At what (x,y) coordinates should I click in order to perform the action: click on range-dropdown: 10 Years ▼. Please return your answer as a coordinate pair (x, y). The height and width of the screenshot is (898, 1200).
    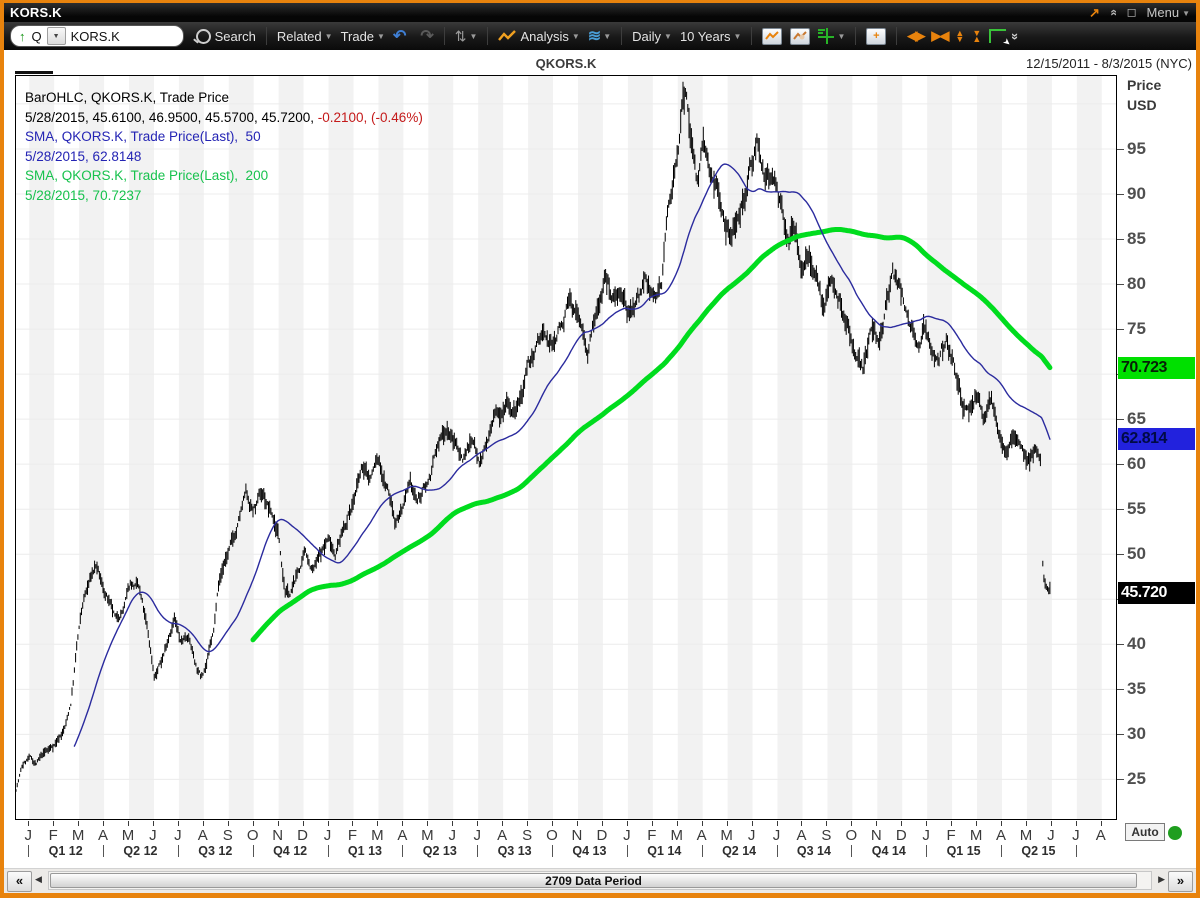
    Looking at the image, I should click on (711, 36).